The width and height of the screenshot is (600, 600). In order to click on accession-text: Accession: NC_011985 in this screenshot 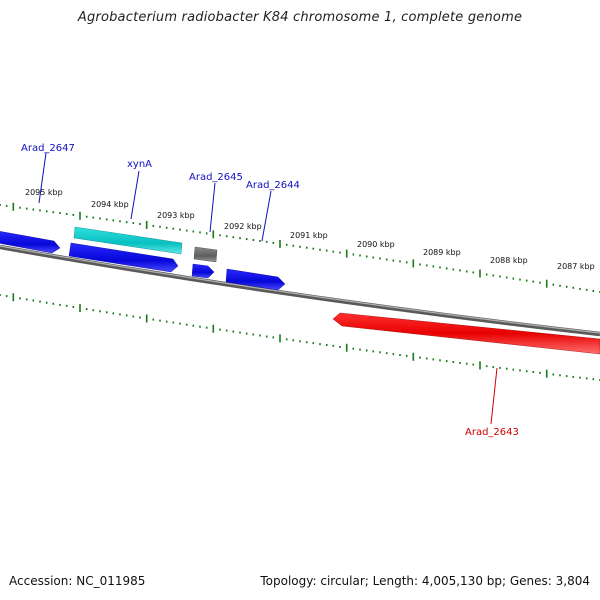, I will do `click(77, 581)`.